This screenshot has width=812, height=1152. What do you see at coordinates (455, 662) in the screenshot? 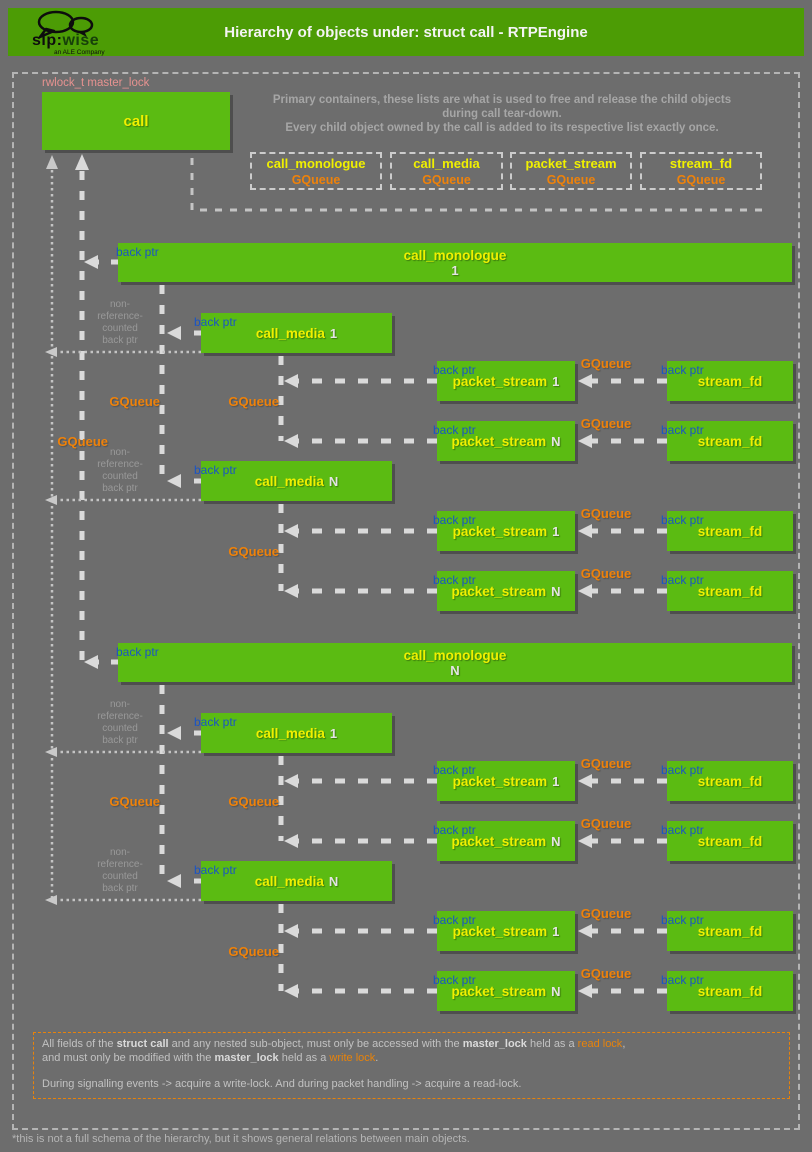
I see `call-monologue-bar: call_monologue N` at bounding box center [455, 662].